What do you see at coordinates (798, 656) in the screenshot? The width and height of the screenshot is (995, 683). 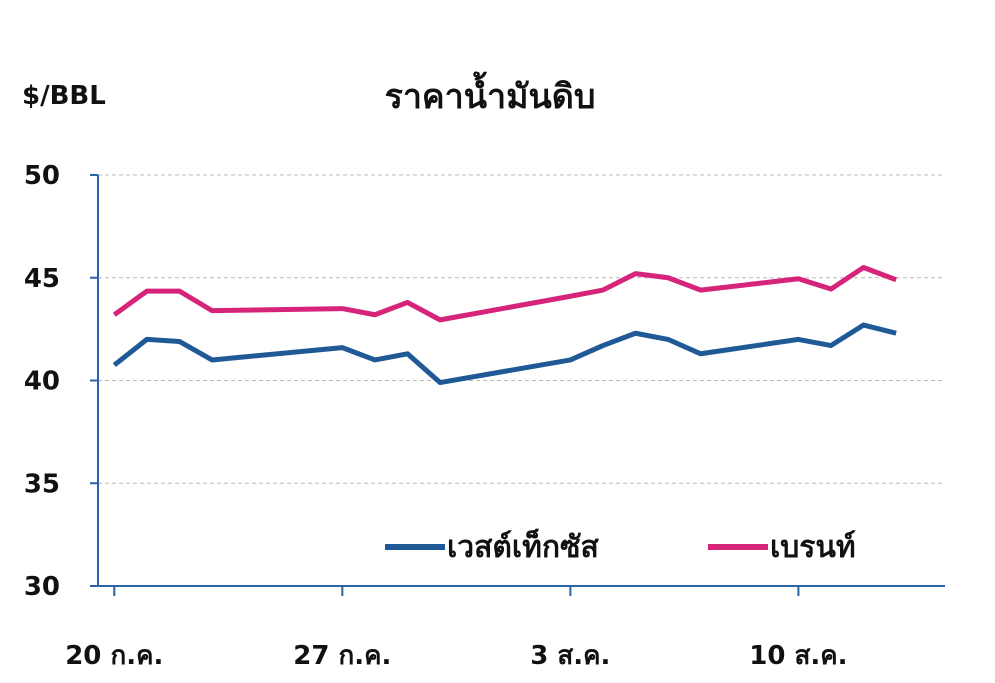 I see `x-tick-label: 10 ส.ค.` at bounding box center [798, 656].